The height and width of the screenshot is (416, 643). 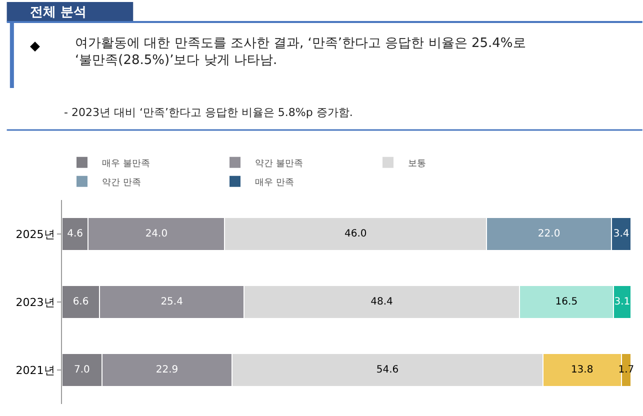 What do you see at coordinates (417, 163) in the screenshot?
I see `legend-label: 보통` at bounding box center [417, 163].